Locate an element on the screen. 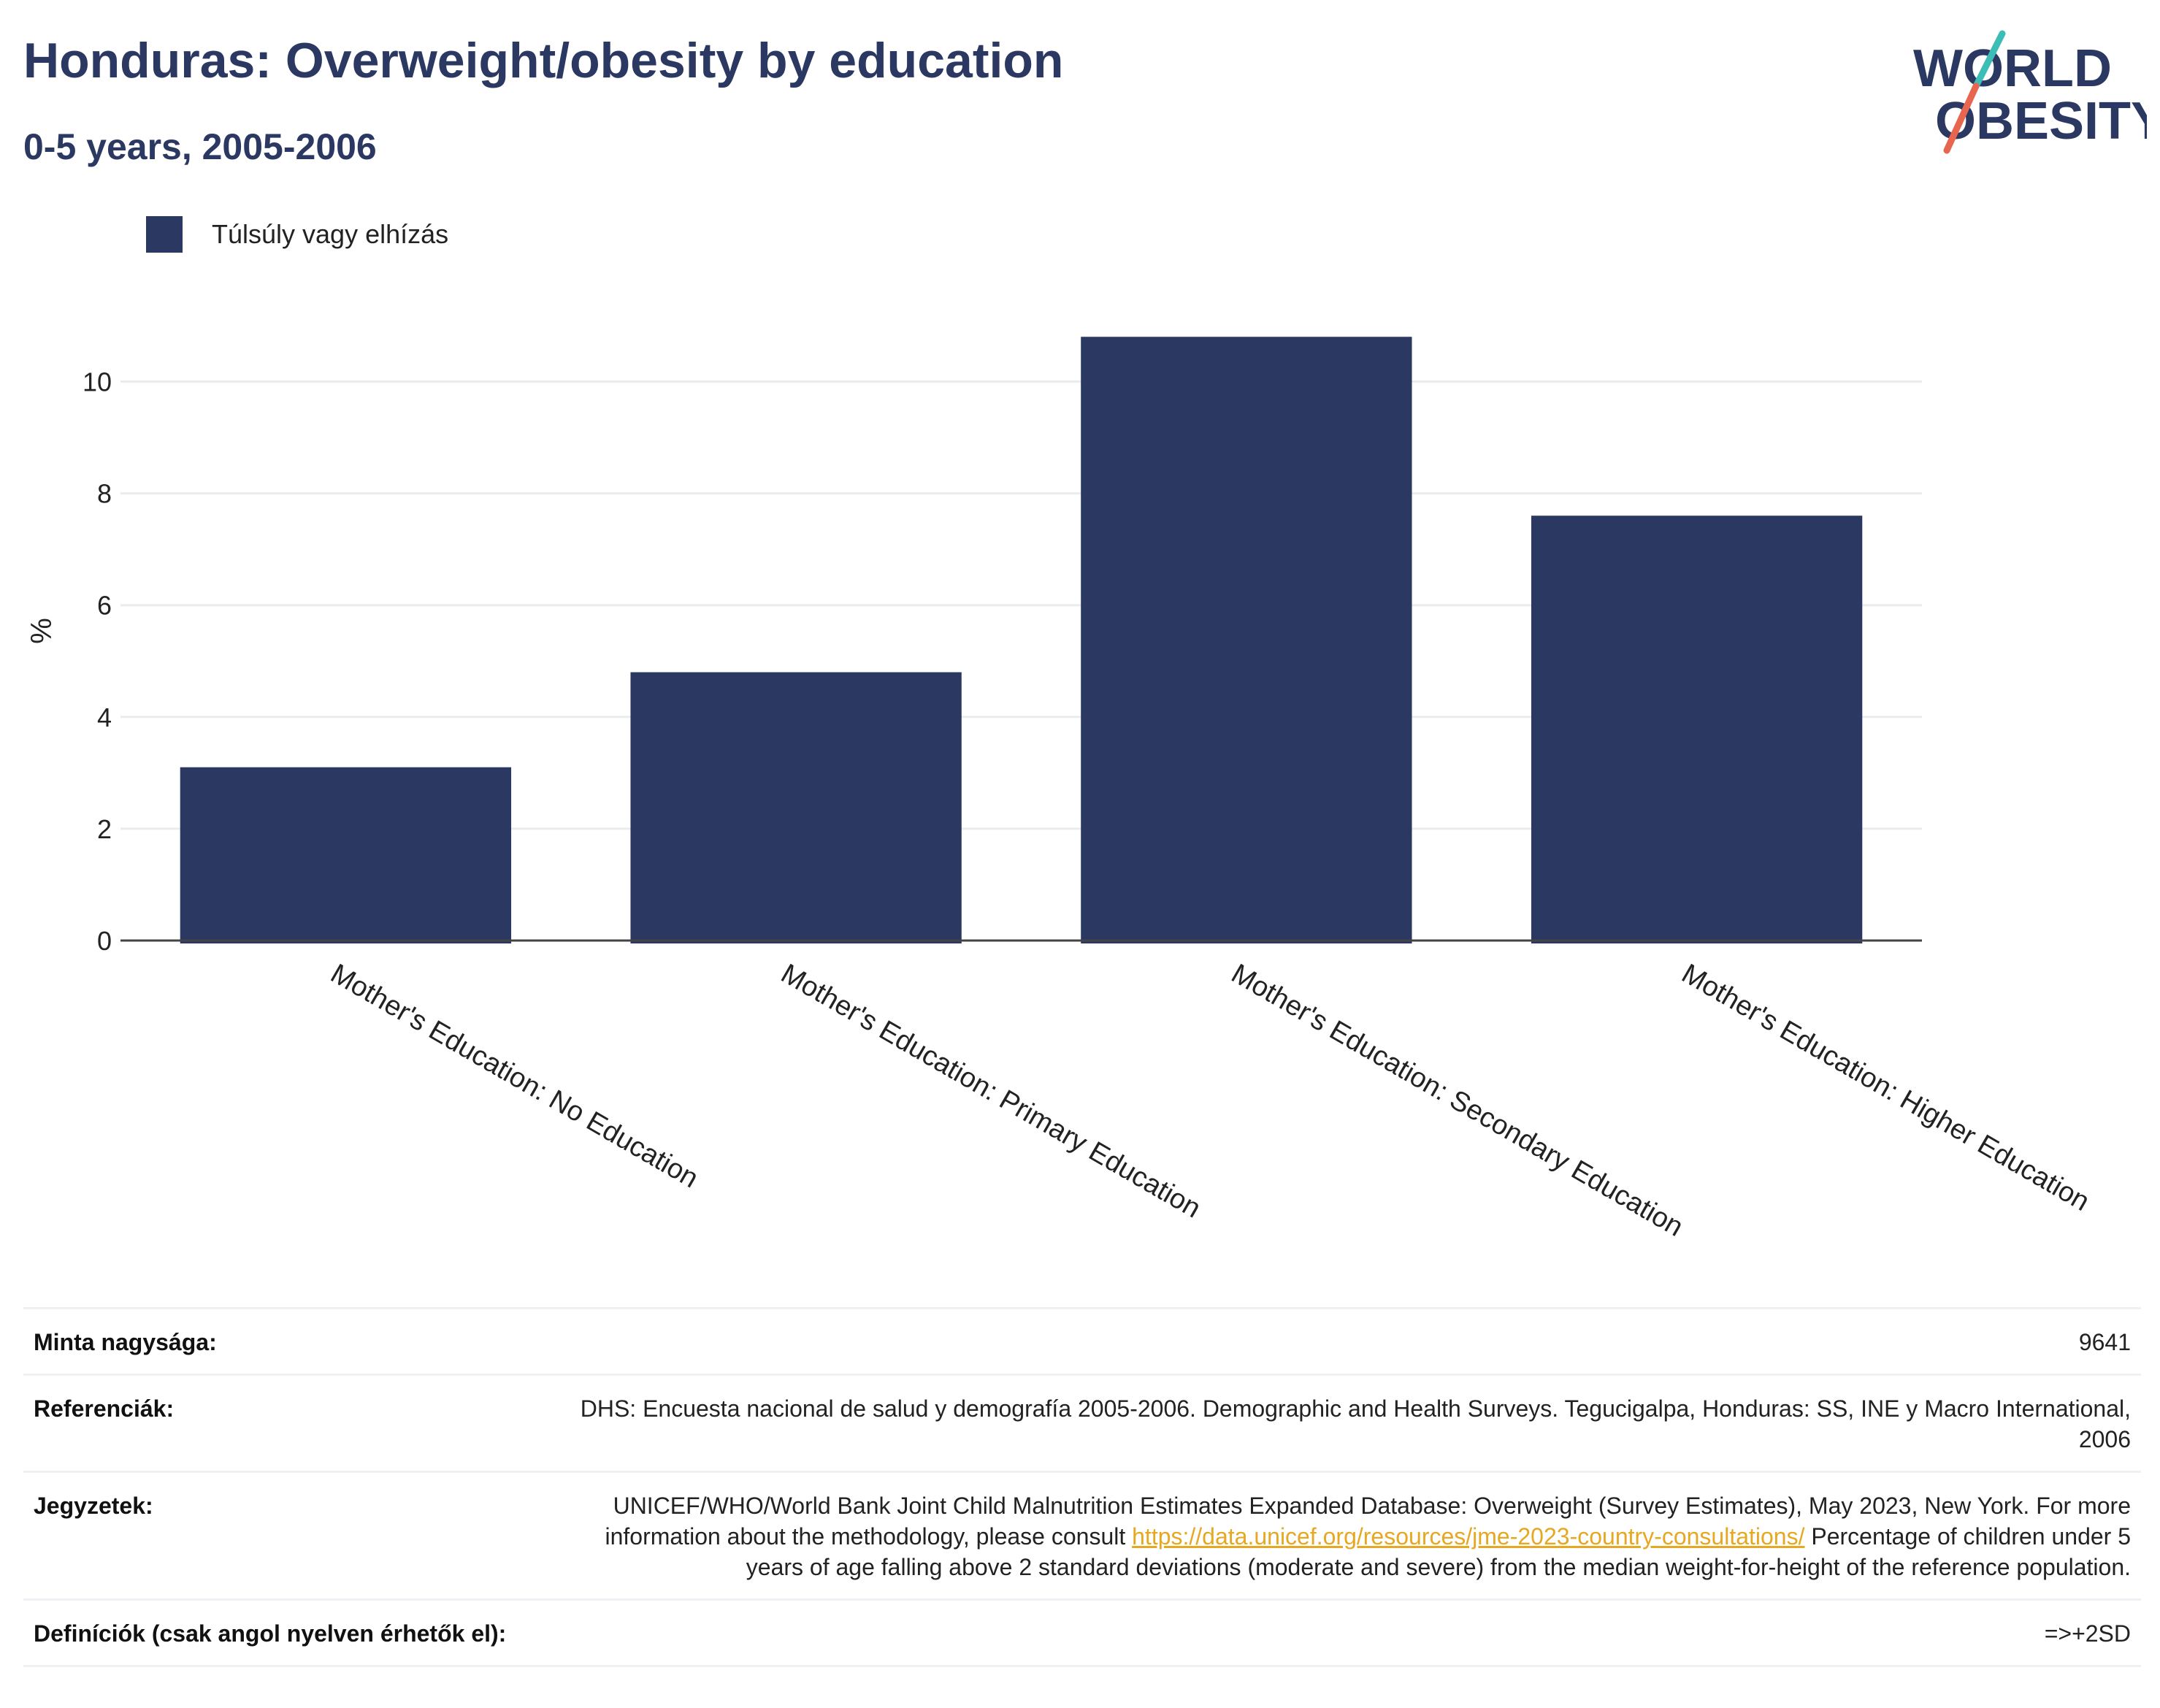  chart-legend: Túlsúly vagy elhízás is located at coordinates (297, 234).